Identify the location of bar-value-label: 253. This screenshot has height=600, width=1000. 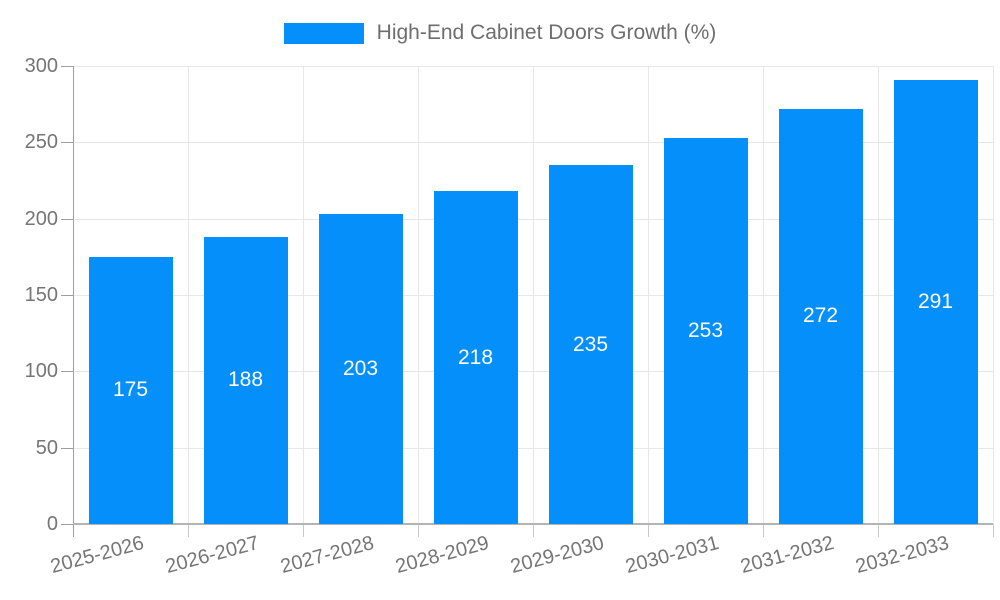
(705, 330).